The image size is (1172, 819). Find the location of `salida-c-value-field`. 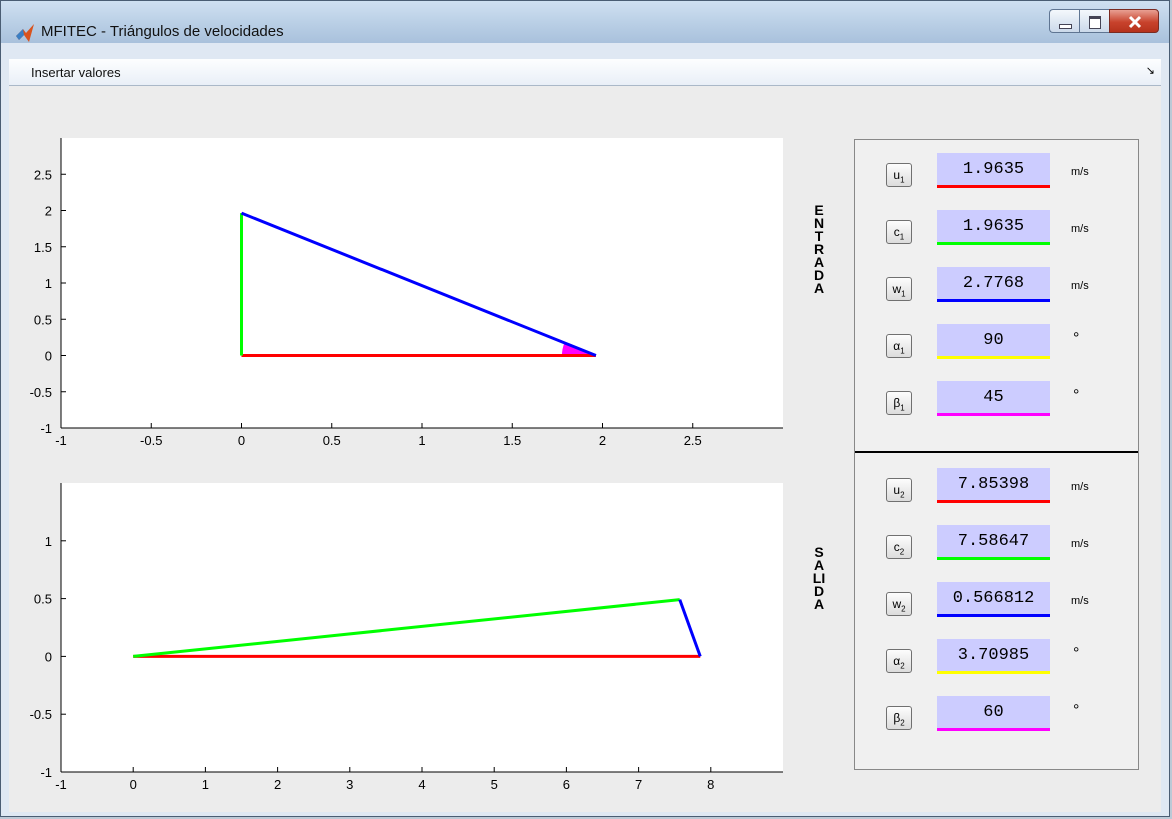

salida-c-value-field is located at coordinates (993, 541).